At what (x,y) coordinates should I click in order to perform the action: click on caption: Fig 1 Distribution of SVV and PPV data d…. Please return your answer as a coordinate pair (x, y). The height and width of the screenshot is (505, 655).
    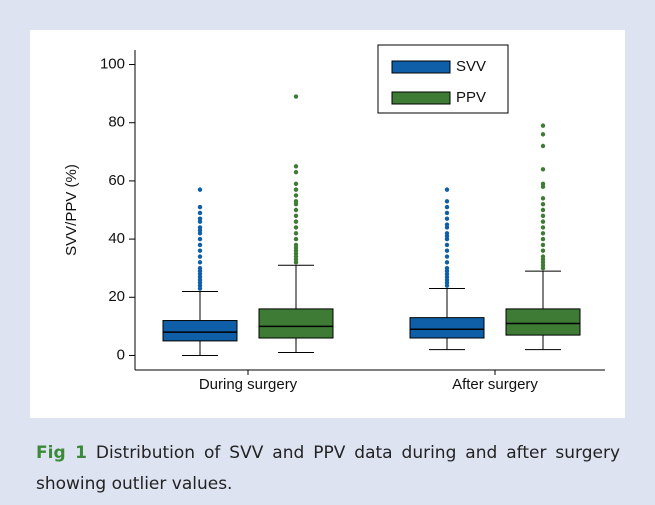
    Looking at the image, I should click on (328, 469).